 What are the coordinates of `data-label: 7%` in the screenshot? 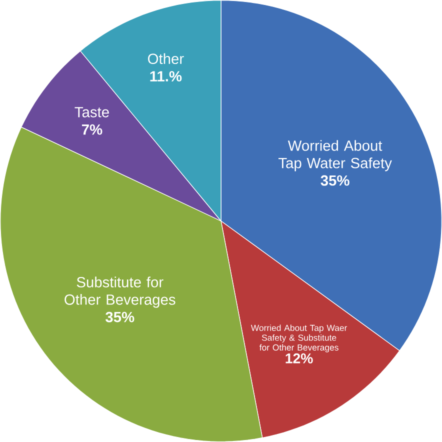 It's located at (92, 129).